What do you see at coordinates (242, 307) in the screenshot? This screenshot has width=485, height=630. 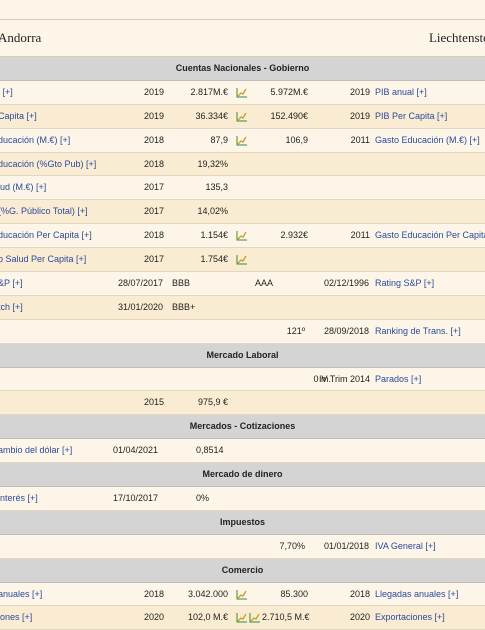 I see `table-row: tch [+] 31/01/2020 BBB+` at bounding box center [242, 307].